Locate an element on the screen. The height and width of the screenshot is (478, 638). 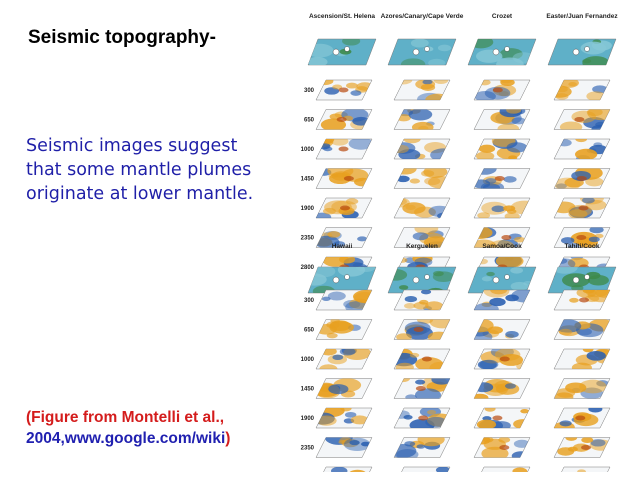
hotspot-label: Ascension/St. Helena is located at coordinates (342, 16).